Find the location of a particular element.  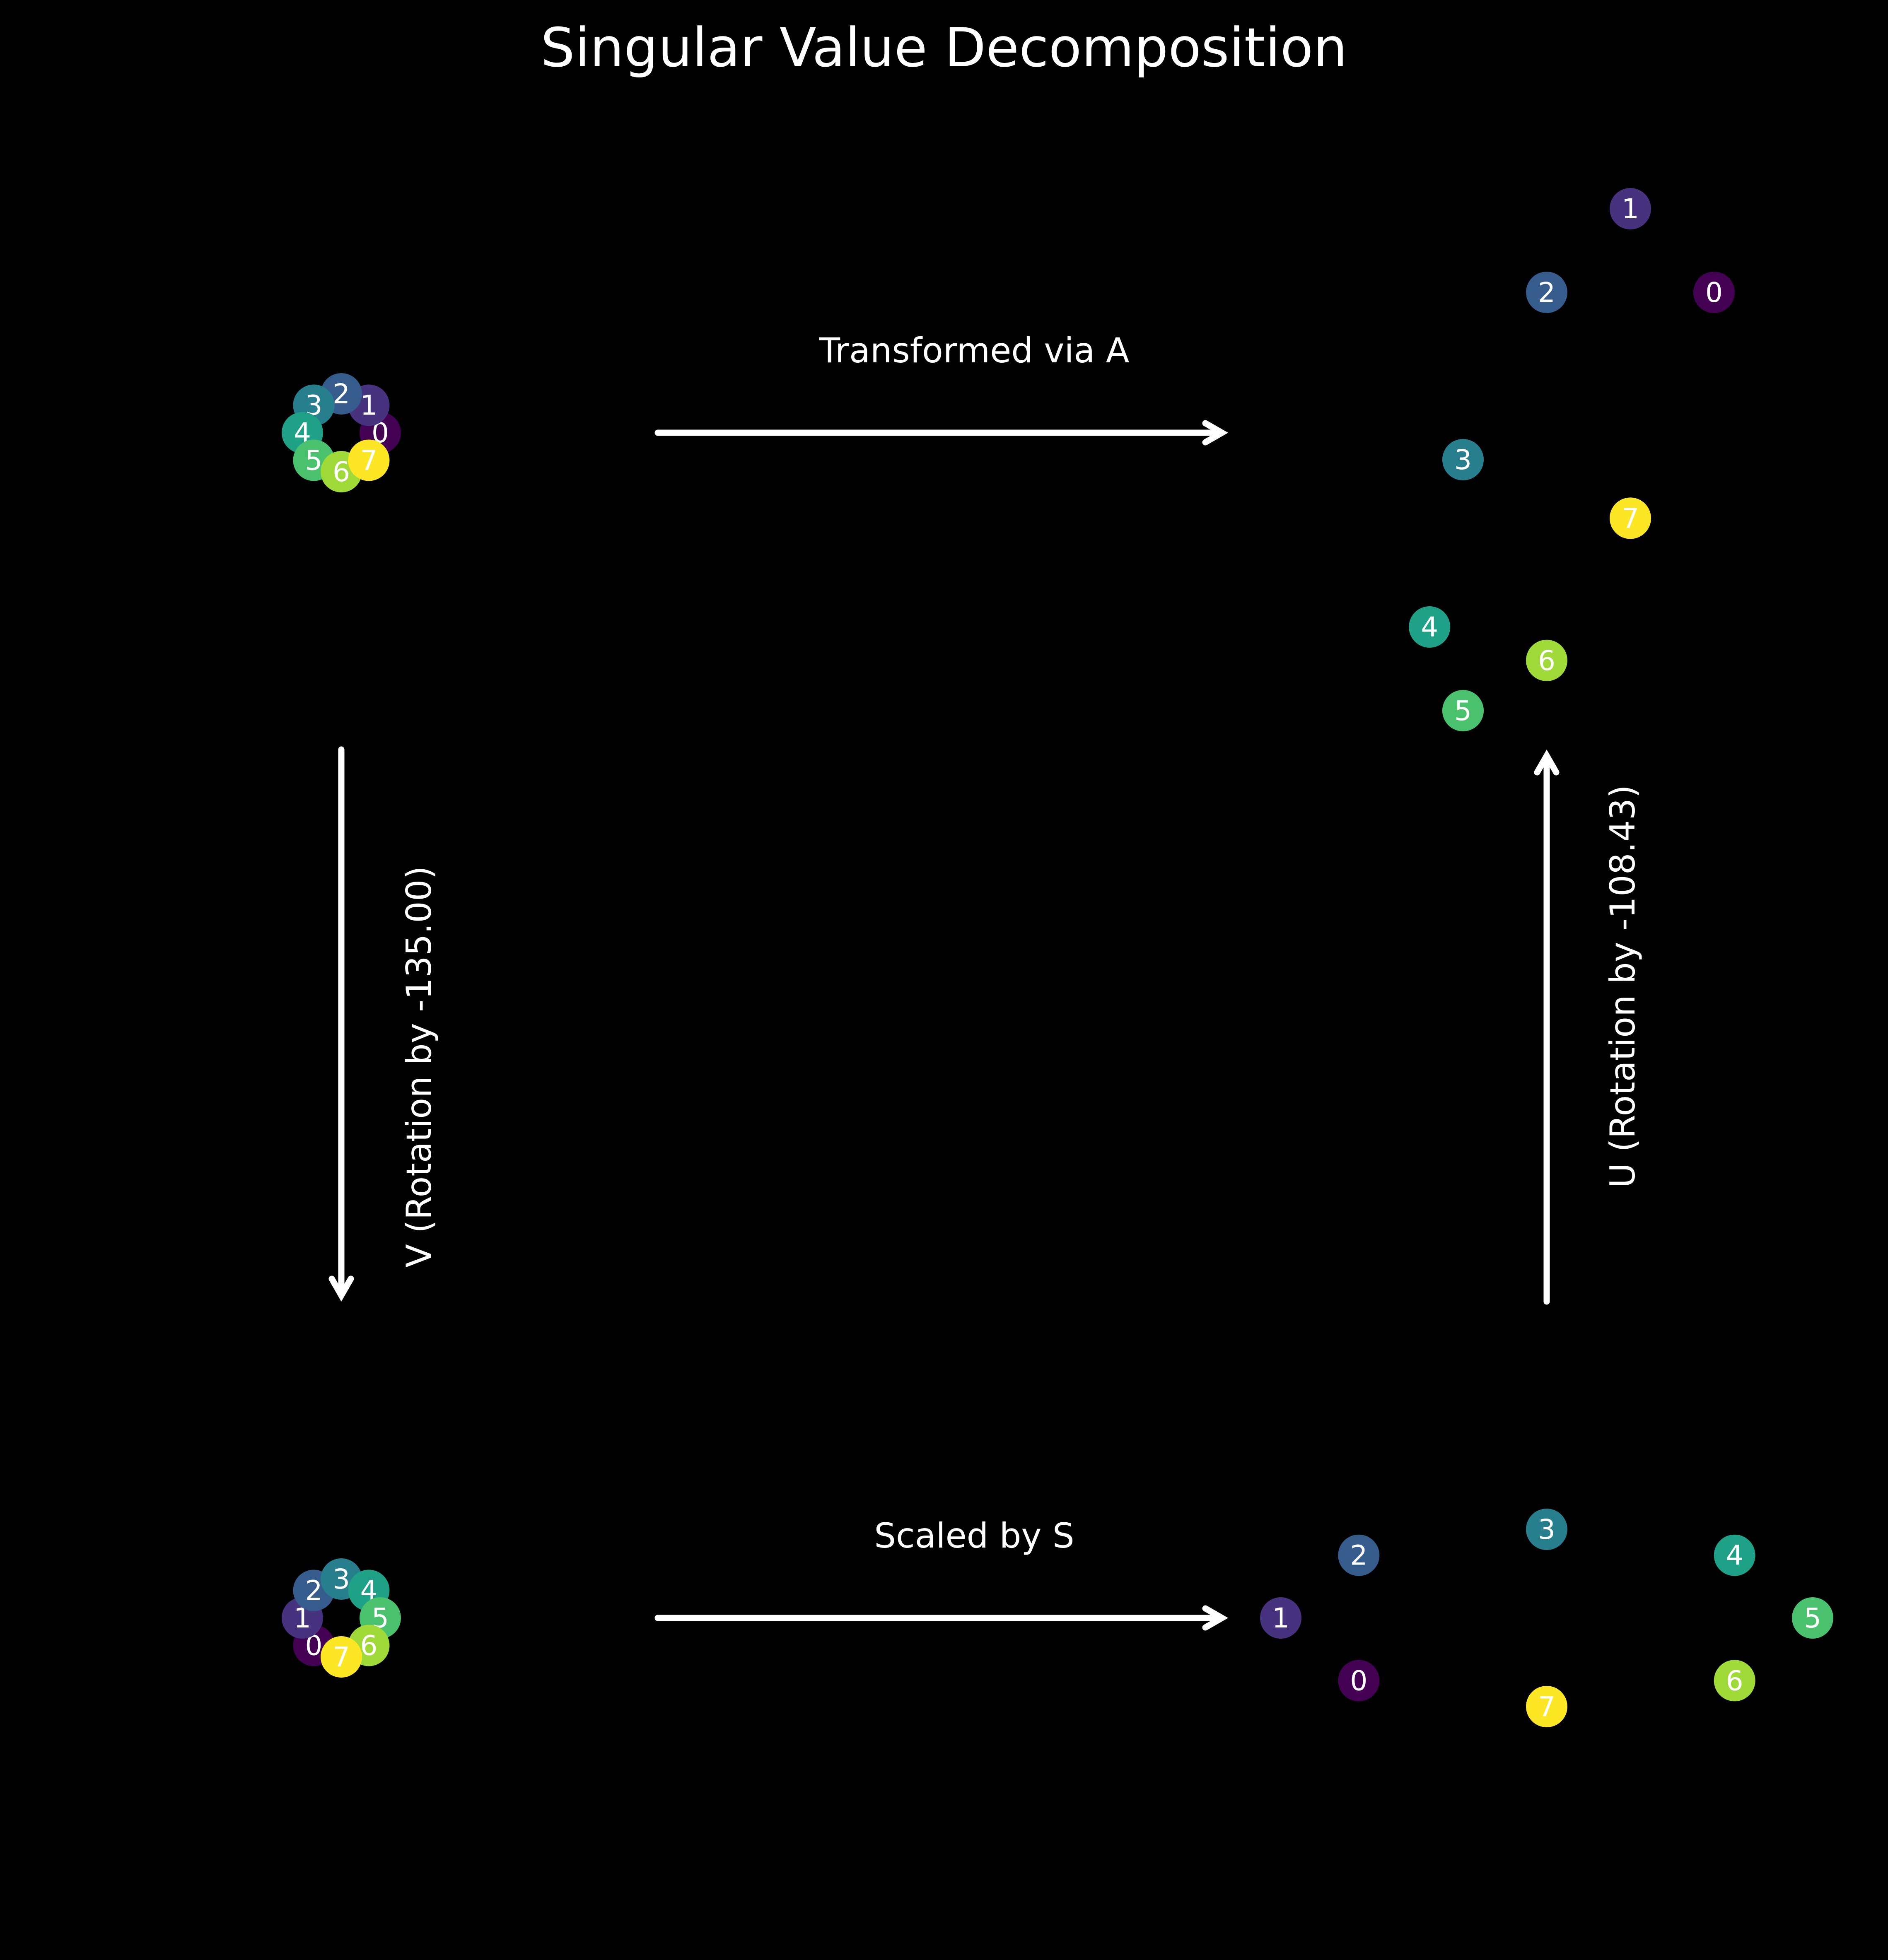

arrow-transformed-via-a is located at coordinates (942, 433).